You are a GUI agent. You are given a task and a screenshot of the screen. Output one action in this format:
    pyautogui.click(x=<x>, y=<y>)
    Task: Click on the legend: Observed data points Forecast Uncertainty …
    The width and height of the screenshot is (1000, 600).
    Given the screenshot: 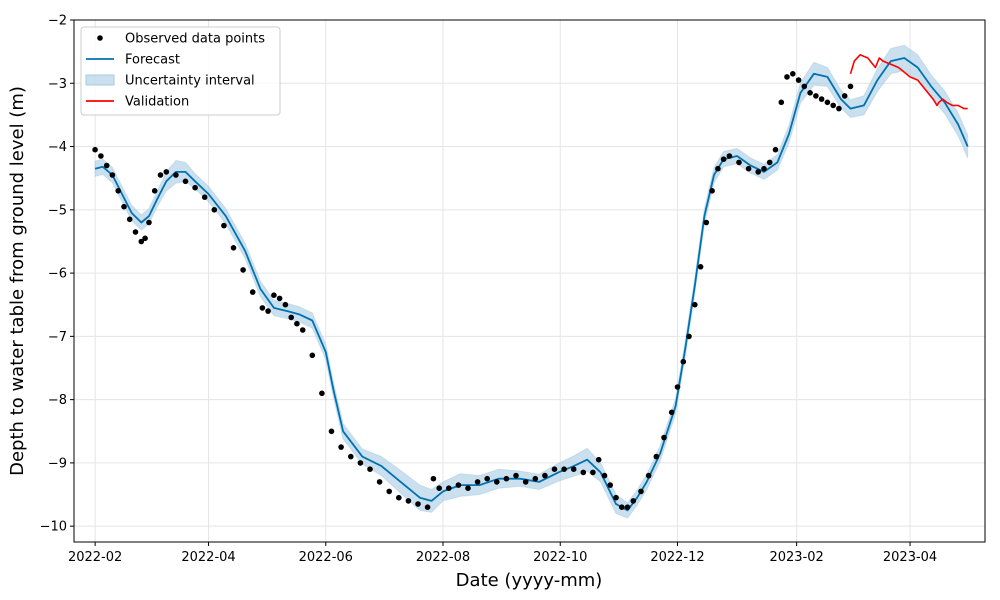 What is the action you would take?
    pyautogui.click(x=180, y=71)
    